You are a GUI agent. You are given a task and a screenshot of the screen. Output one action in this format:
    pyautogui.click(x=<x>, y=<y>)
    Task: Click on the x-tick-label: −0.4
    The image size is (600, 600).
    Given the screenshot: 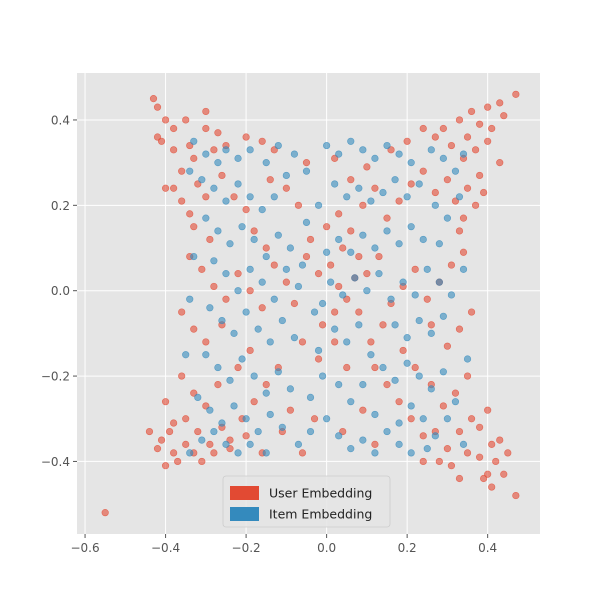 What is the action you would take?
    pyautogui.click(x=165, y=548)
    